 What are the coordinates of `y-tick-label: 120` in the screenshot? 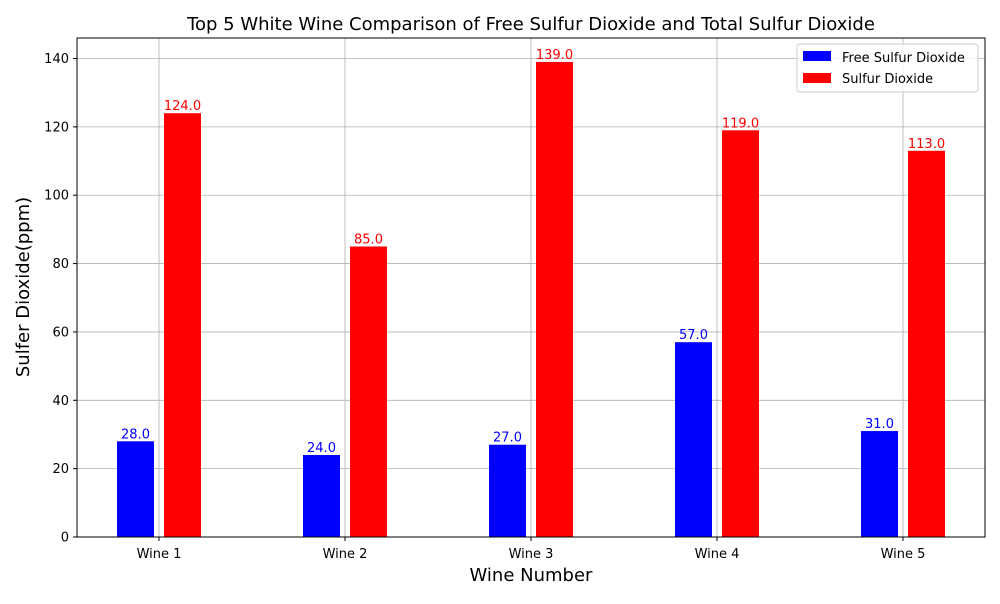 It's located at (56, 127).